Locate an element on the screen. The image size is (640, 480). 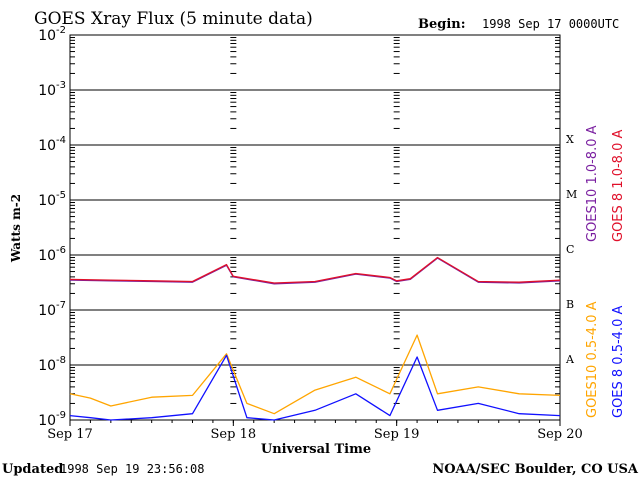
credit: NOAA/SEC Boulder, CO USA is located at coordinates (535, 469).